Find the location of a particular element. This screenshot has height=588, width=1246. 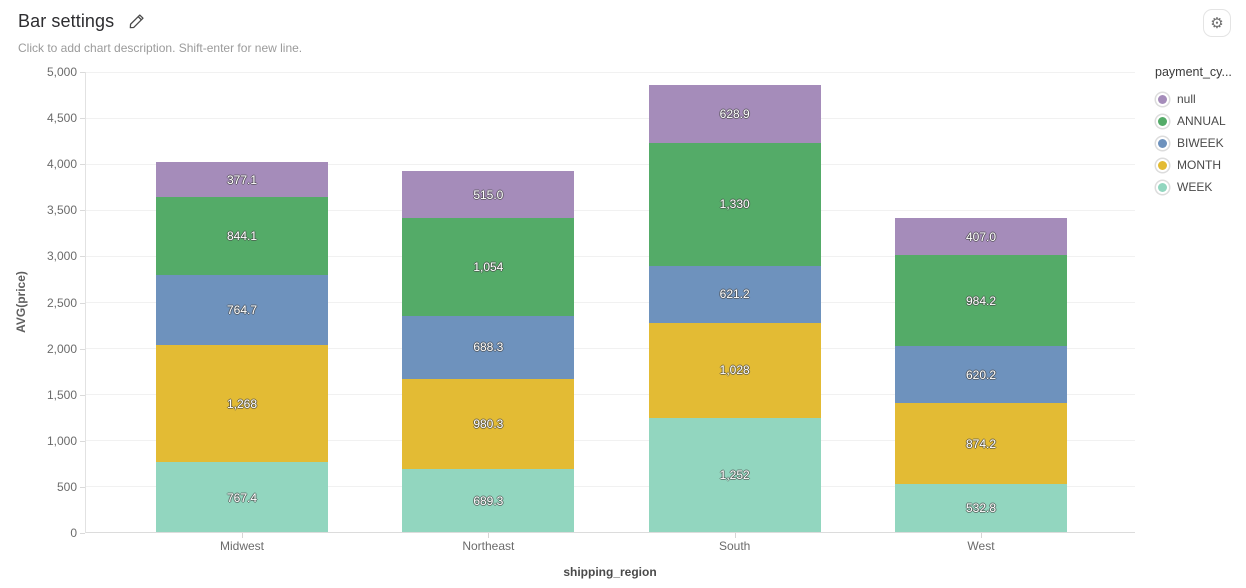

legend-item: ANNUAL is located at coordinates (1200, 121).